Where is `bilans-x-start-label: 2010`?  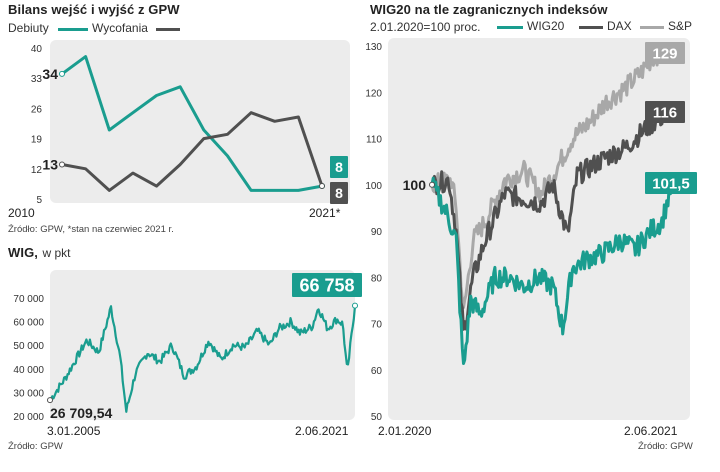
bilans-x-start-label: 2010 is located at coordinates (21, 213).